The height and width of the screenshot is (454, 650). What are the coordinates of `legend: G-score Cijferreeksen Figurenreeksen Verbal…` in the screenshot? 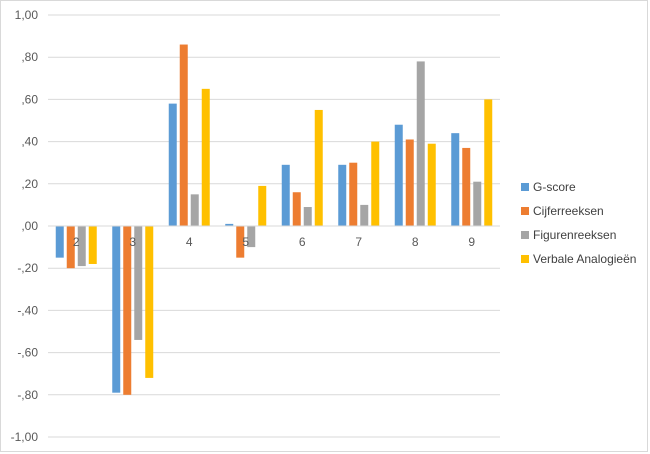 It's located at (578, 223).